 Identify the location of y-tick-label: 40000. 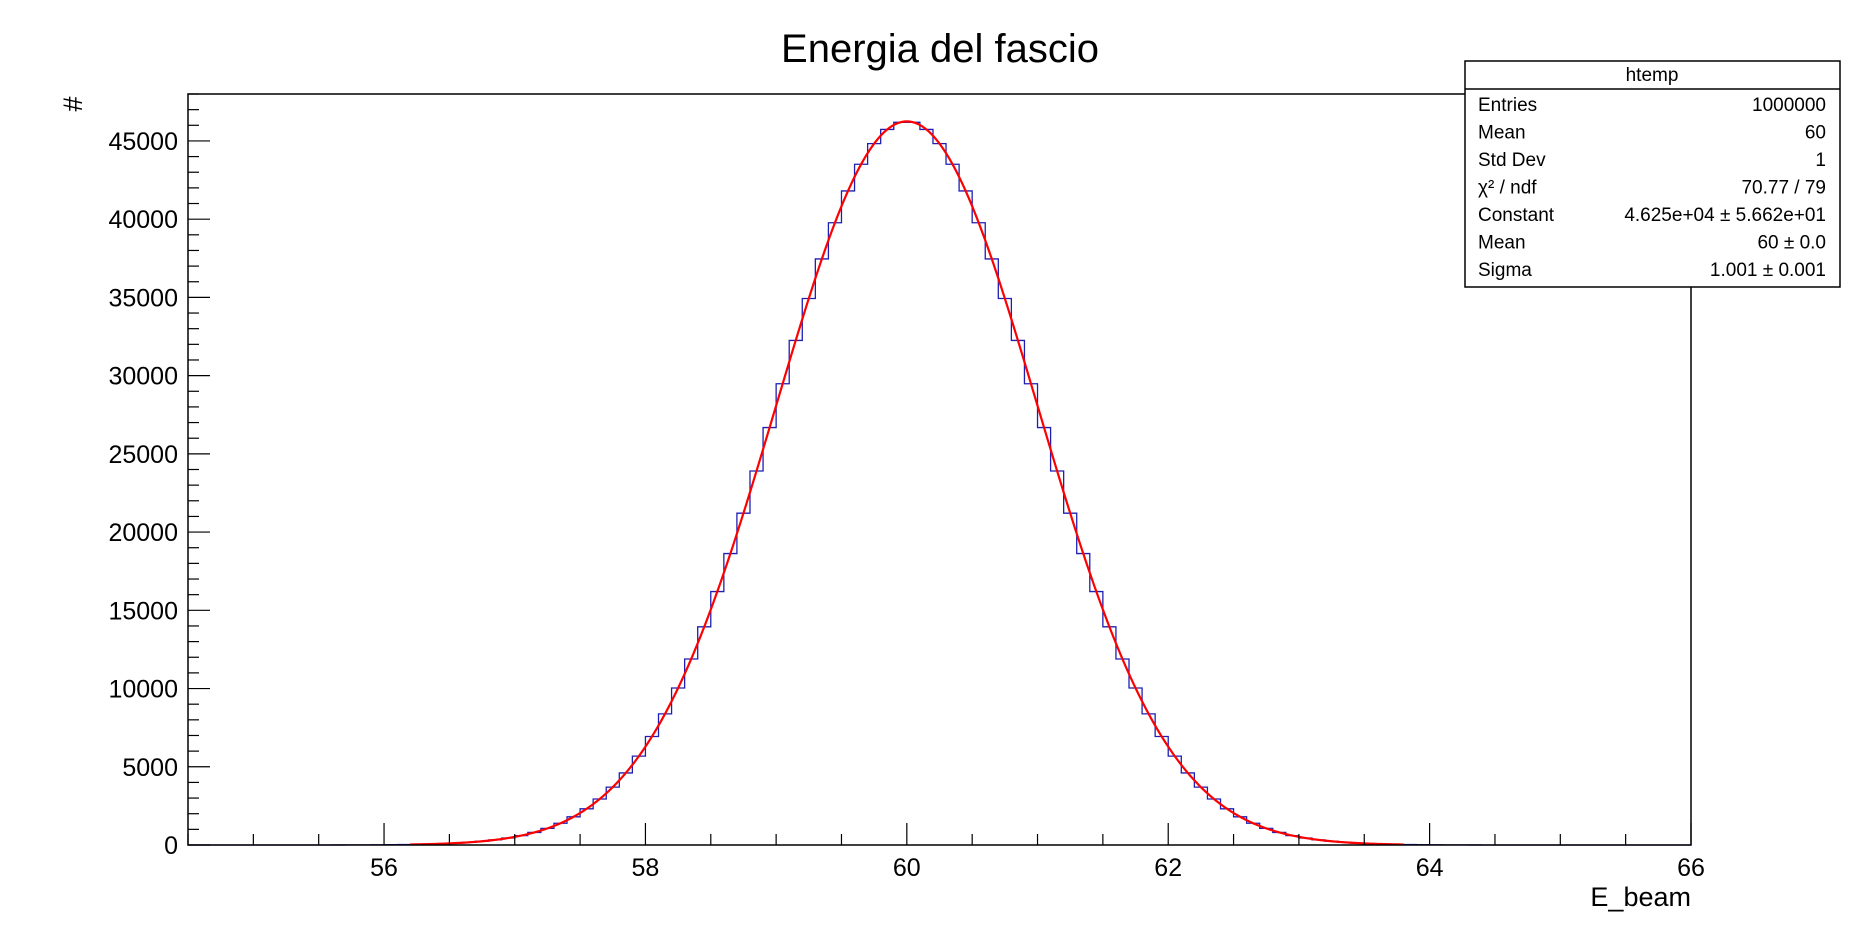
(143, 220).